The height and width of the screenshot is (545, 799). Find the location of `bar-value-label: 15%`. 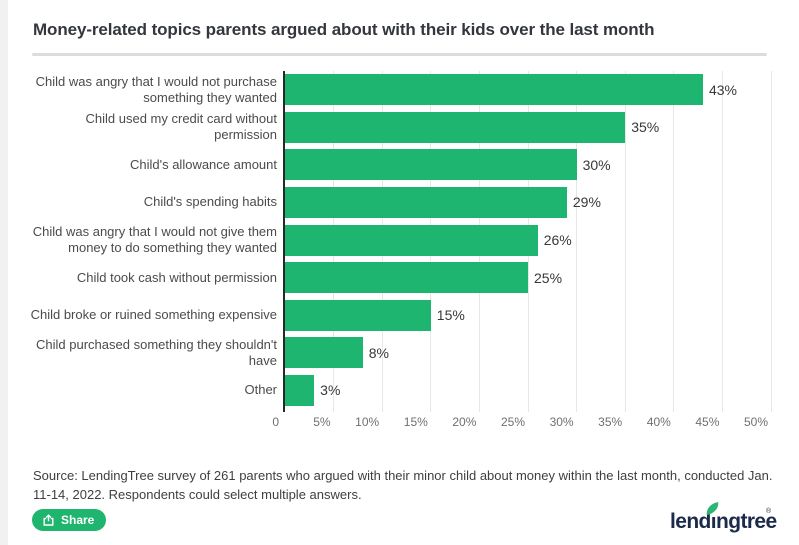

bar-value-label: 15% is located at coordinates (450, 315).